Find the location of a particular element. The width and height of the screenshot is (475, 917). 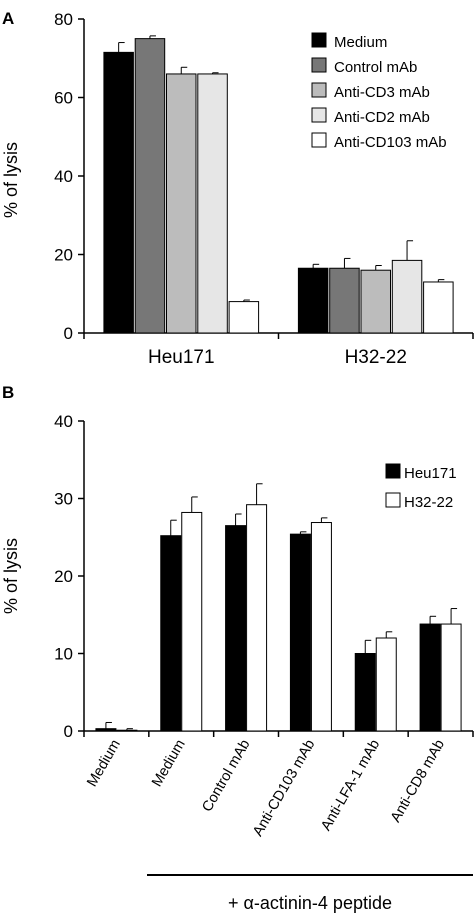

x-category-label-anti-cd8-mab: Anti-CD8 mAb is located at coordinates (418, 781).